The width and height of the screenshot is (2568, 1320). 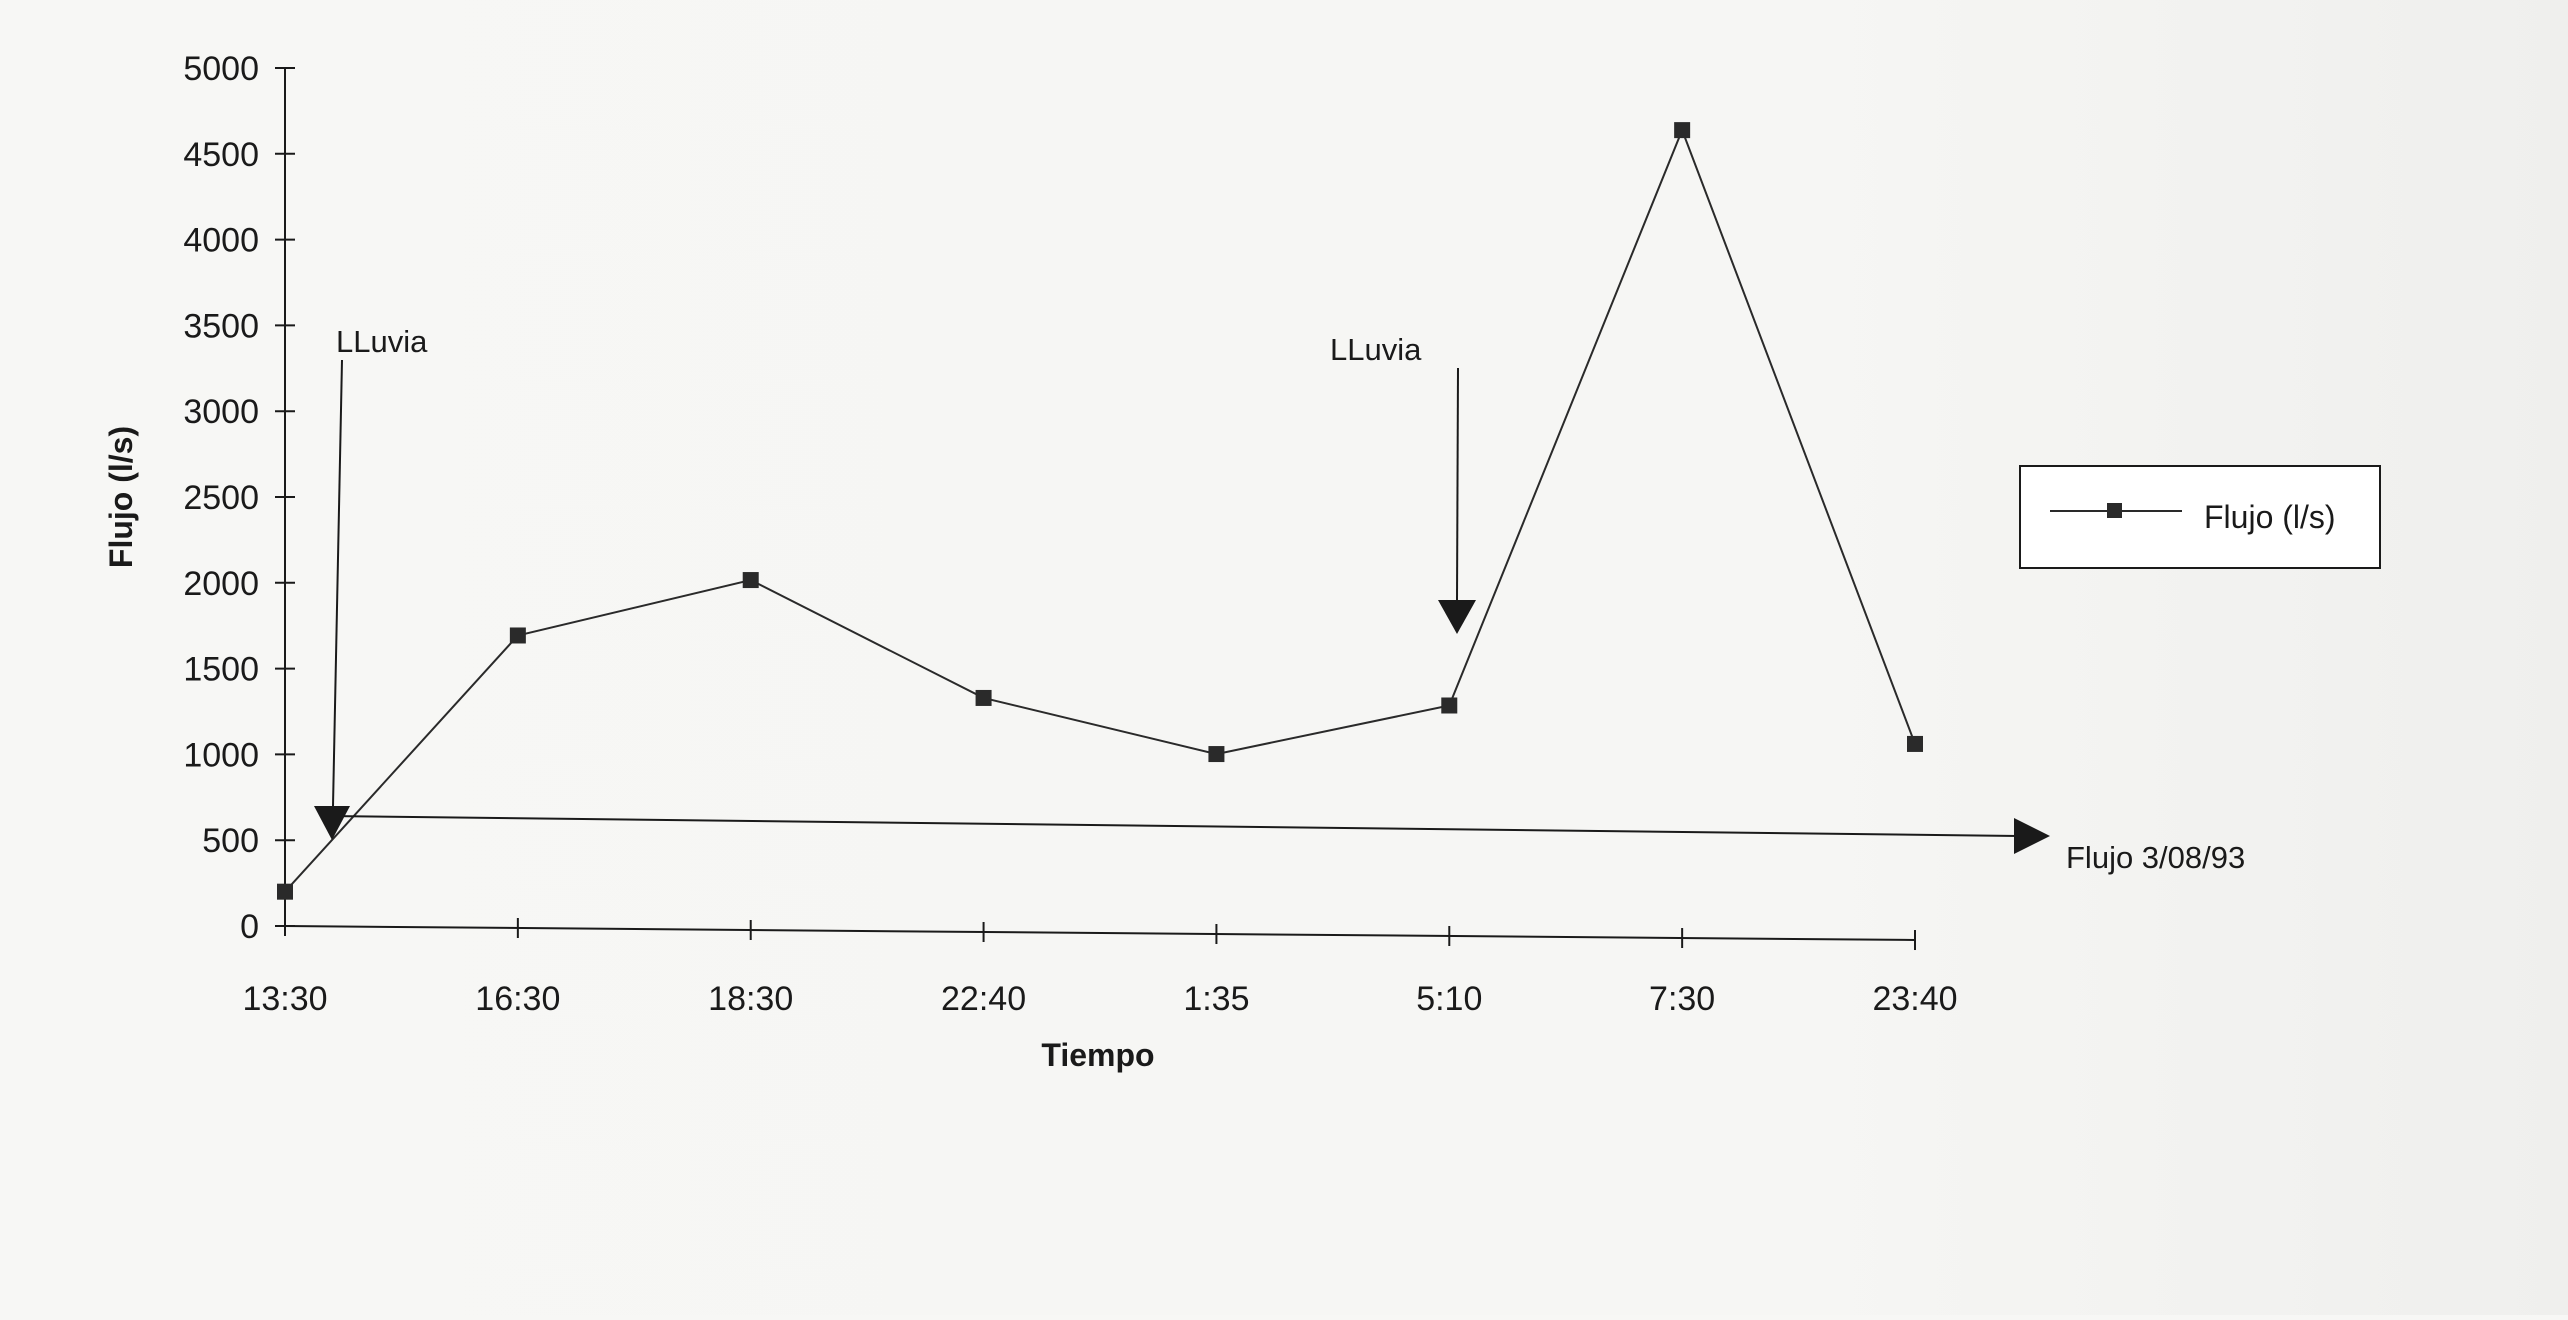 I want to click on y-tick-label: 4000, so click(x=221, y=241).